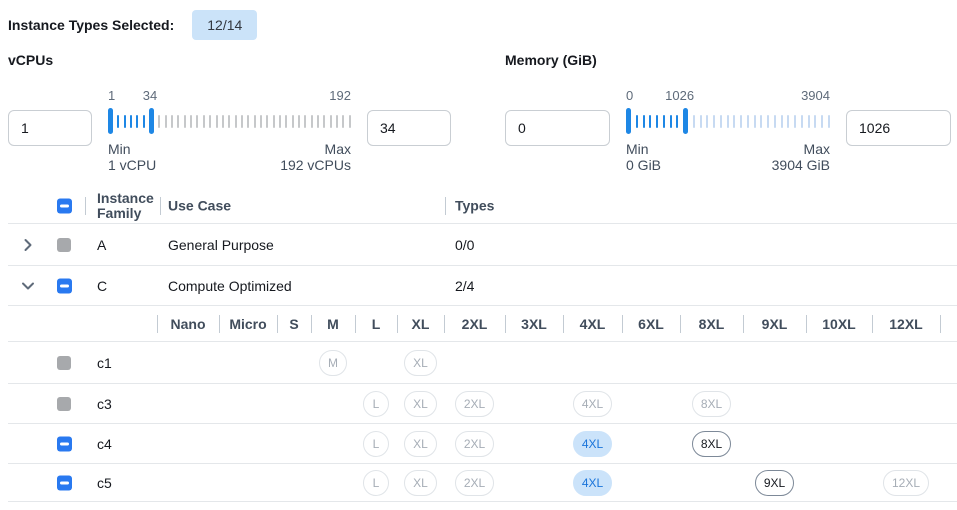  Describe the element at coordinates (728, 121) in the screenshot. I see `memory-slider-track` at that location.